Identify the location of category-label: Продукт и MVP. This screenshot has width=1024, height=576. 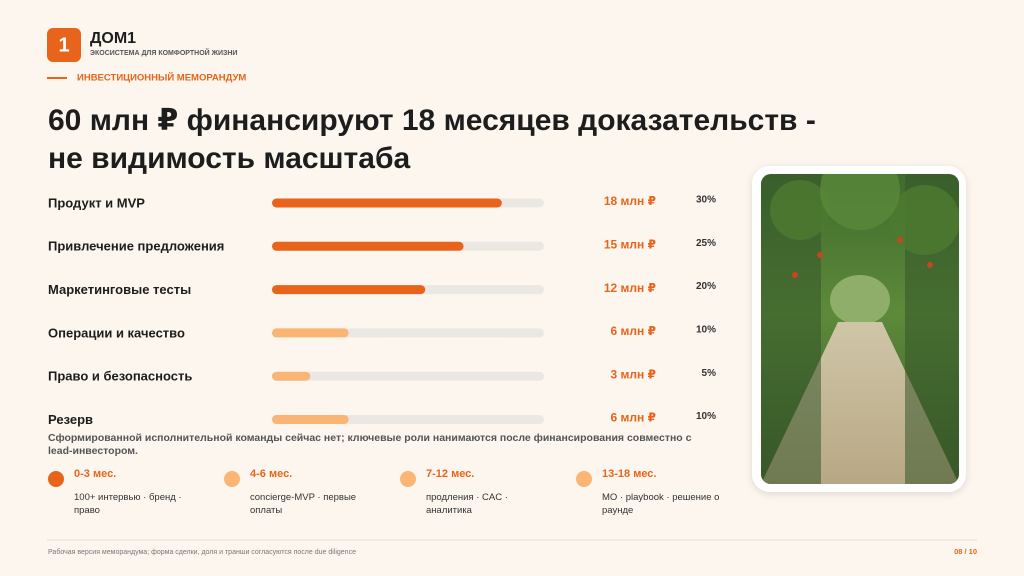
(96, 202).